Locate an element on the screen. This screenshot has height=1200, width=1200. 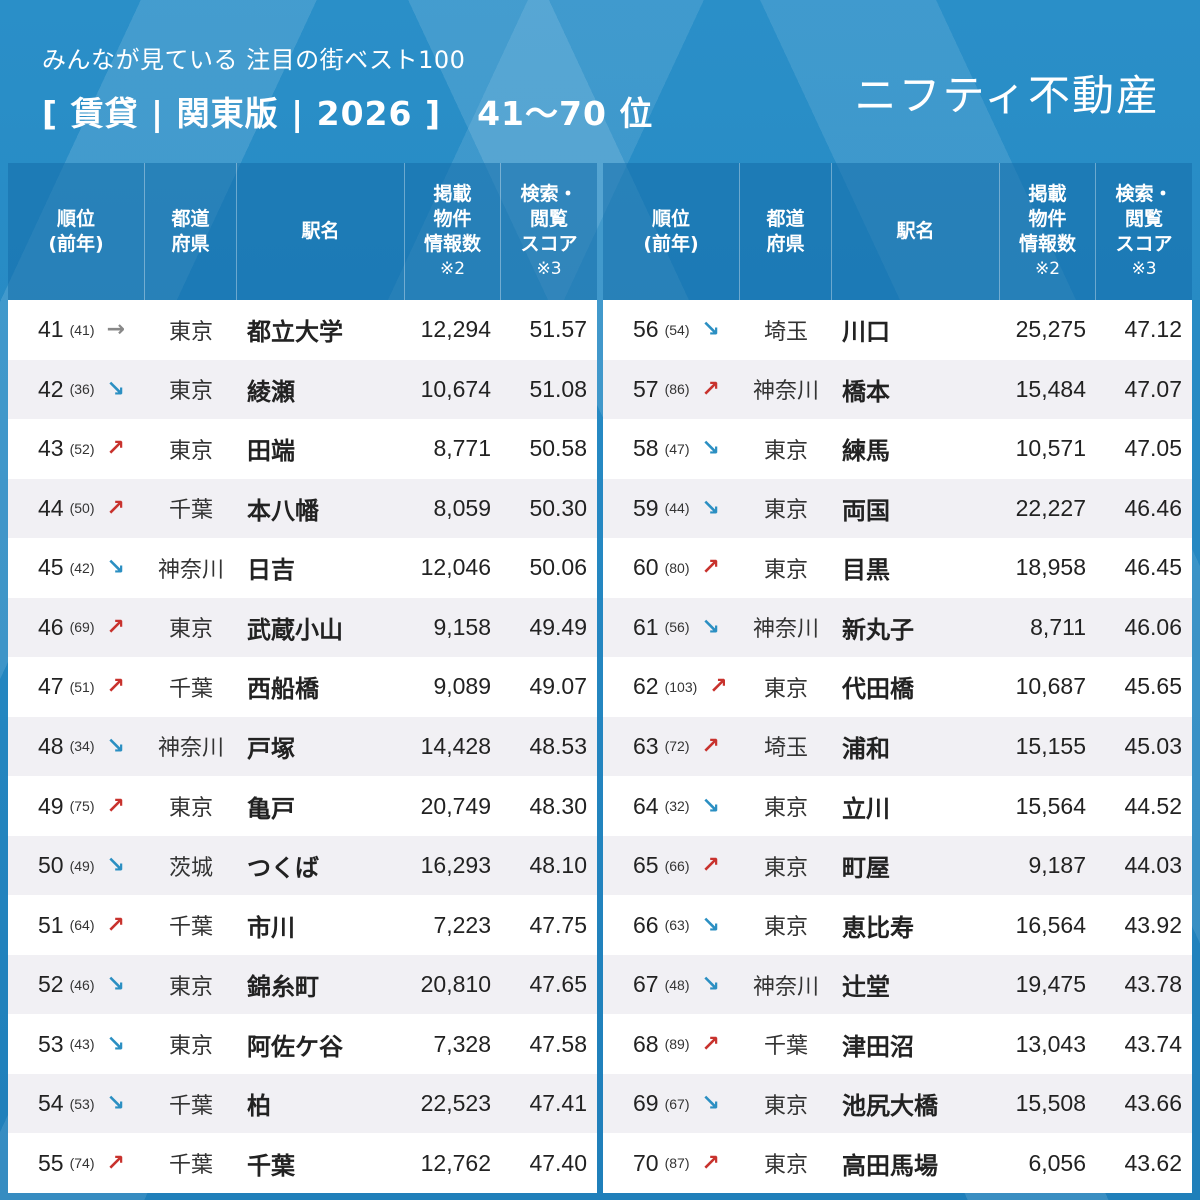
rank-current: 50 is located at coordinates (51, 865).